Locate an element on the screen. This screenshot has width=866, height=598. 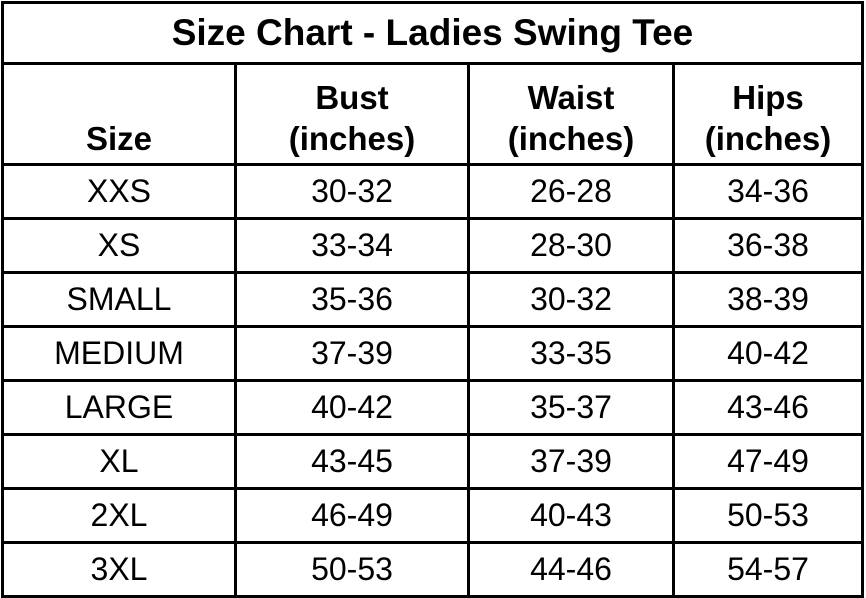
header-hips-label: Hips is located at coordinates (768, 97).